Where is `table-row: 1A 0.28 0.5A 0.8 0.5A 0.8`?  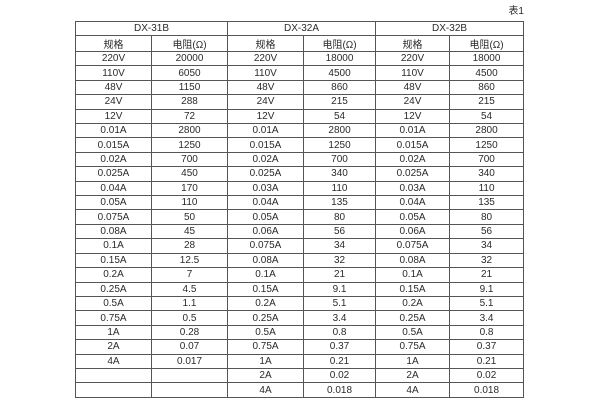
table-row: 1A 0.28 0.5A 0.8 0.5A 0.8 is located at coordinates (300, 332).